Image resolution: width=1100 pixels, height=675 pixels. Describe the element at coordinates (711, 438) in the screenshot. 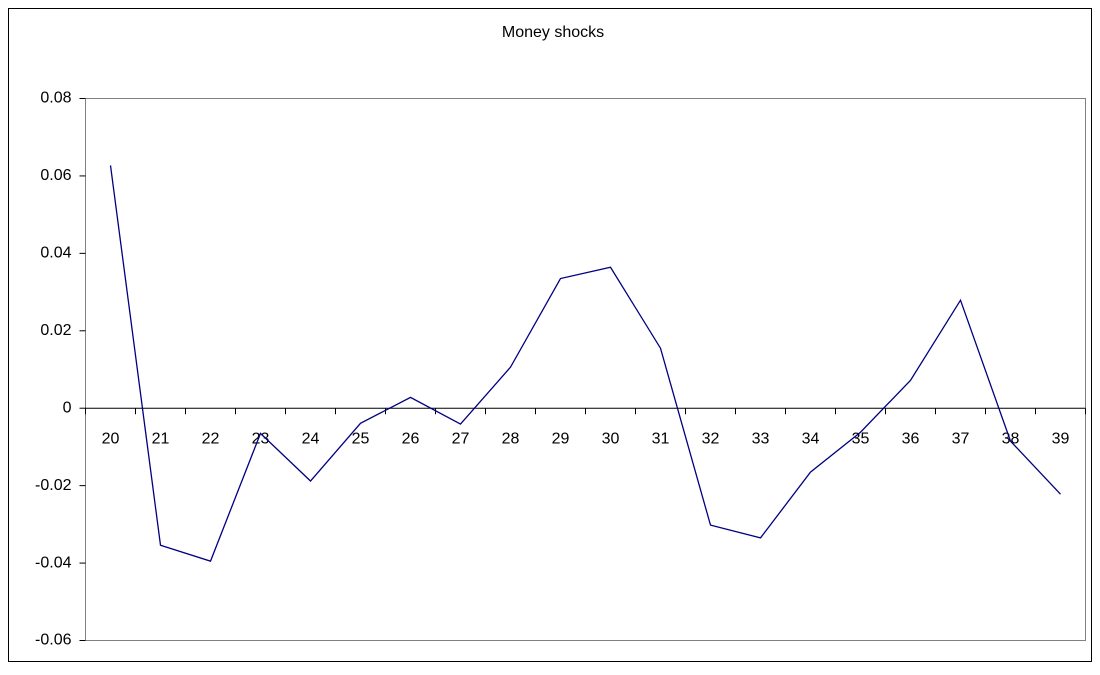

I see `x-tick-label: 32` at that location.